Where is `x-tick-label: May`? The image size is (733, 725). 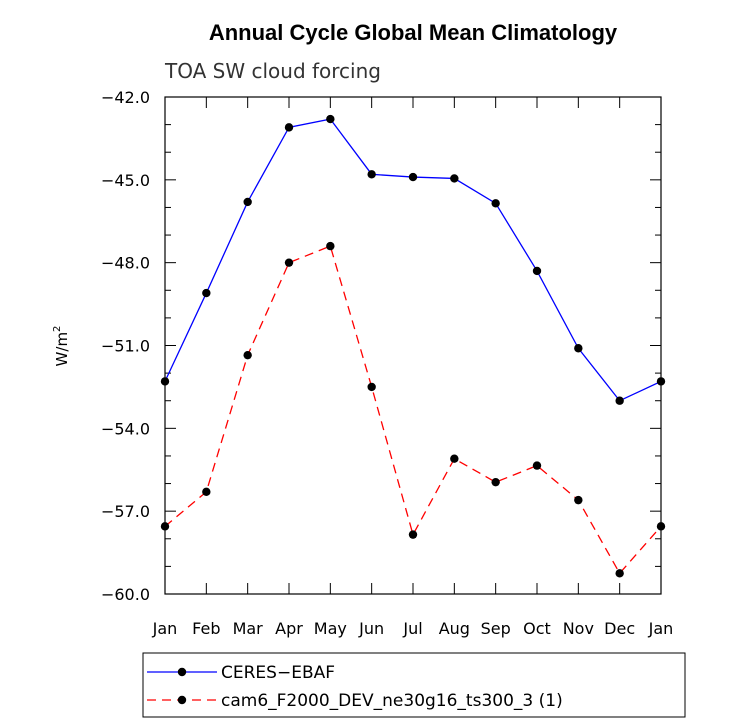 x-tick-label: May is located at coordinates (330, 628).